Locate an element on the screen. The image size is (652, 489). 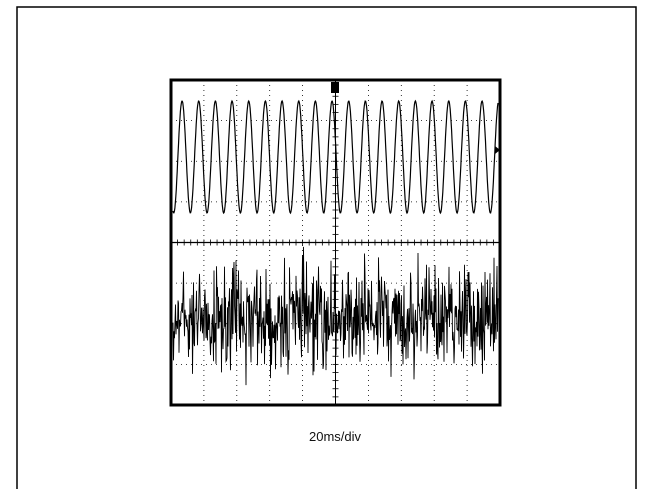
noise-trace is located at coordinates (335, 316).